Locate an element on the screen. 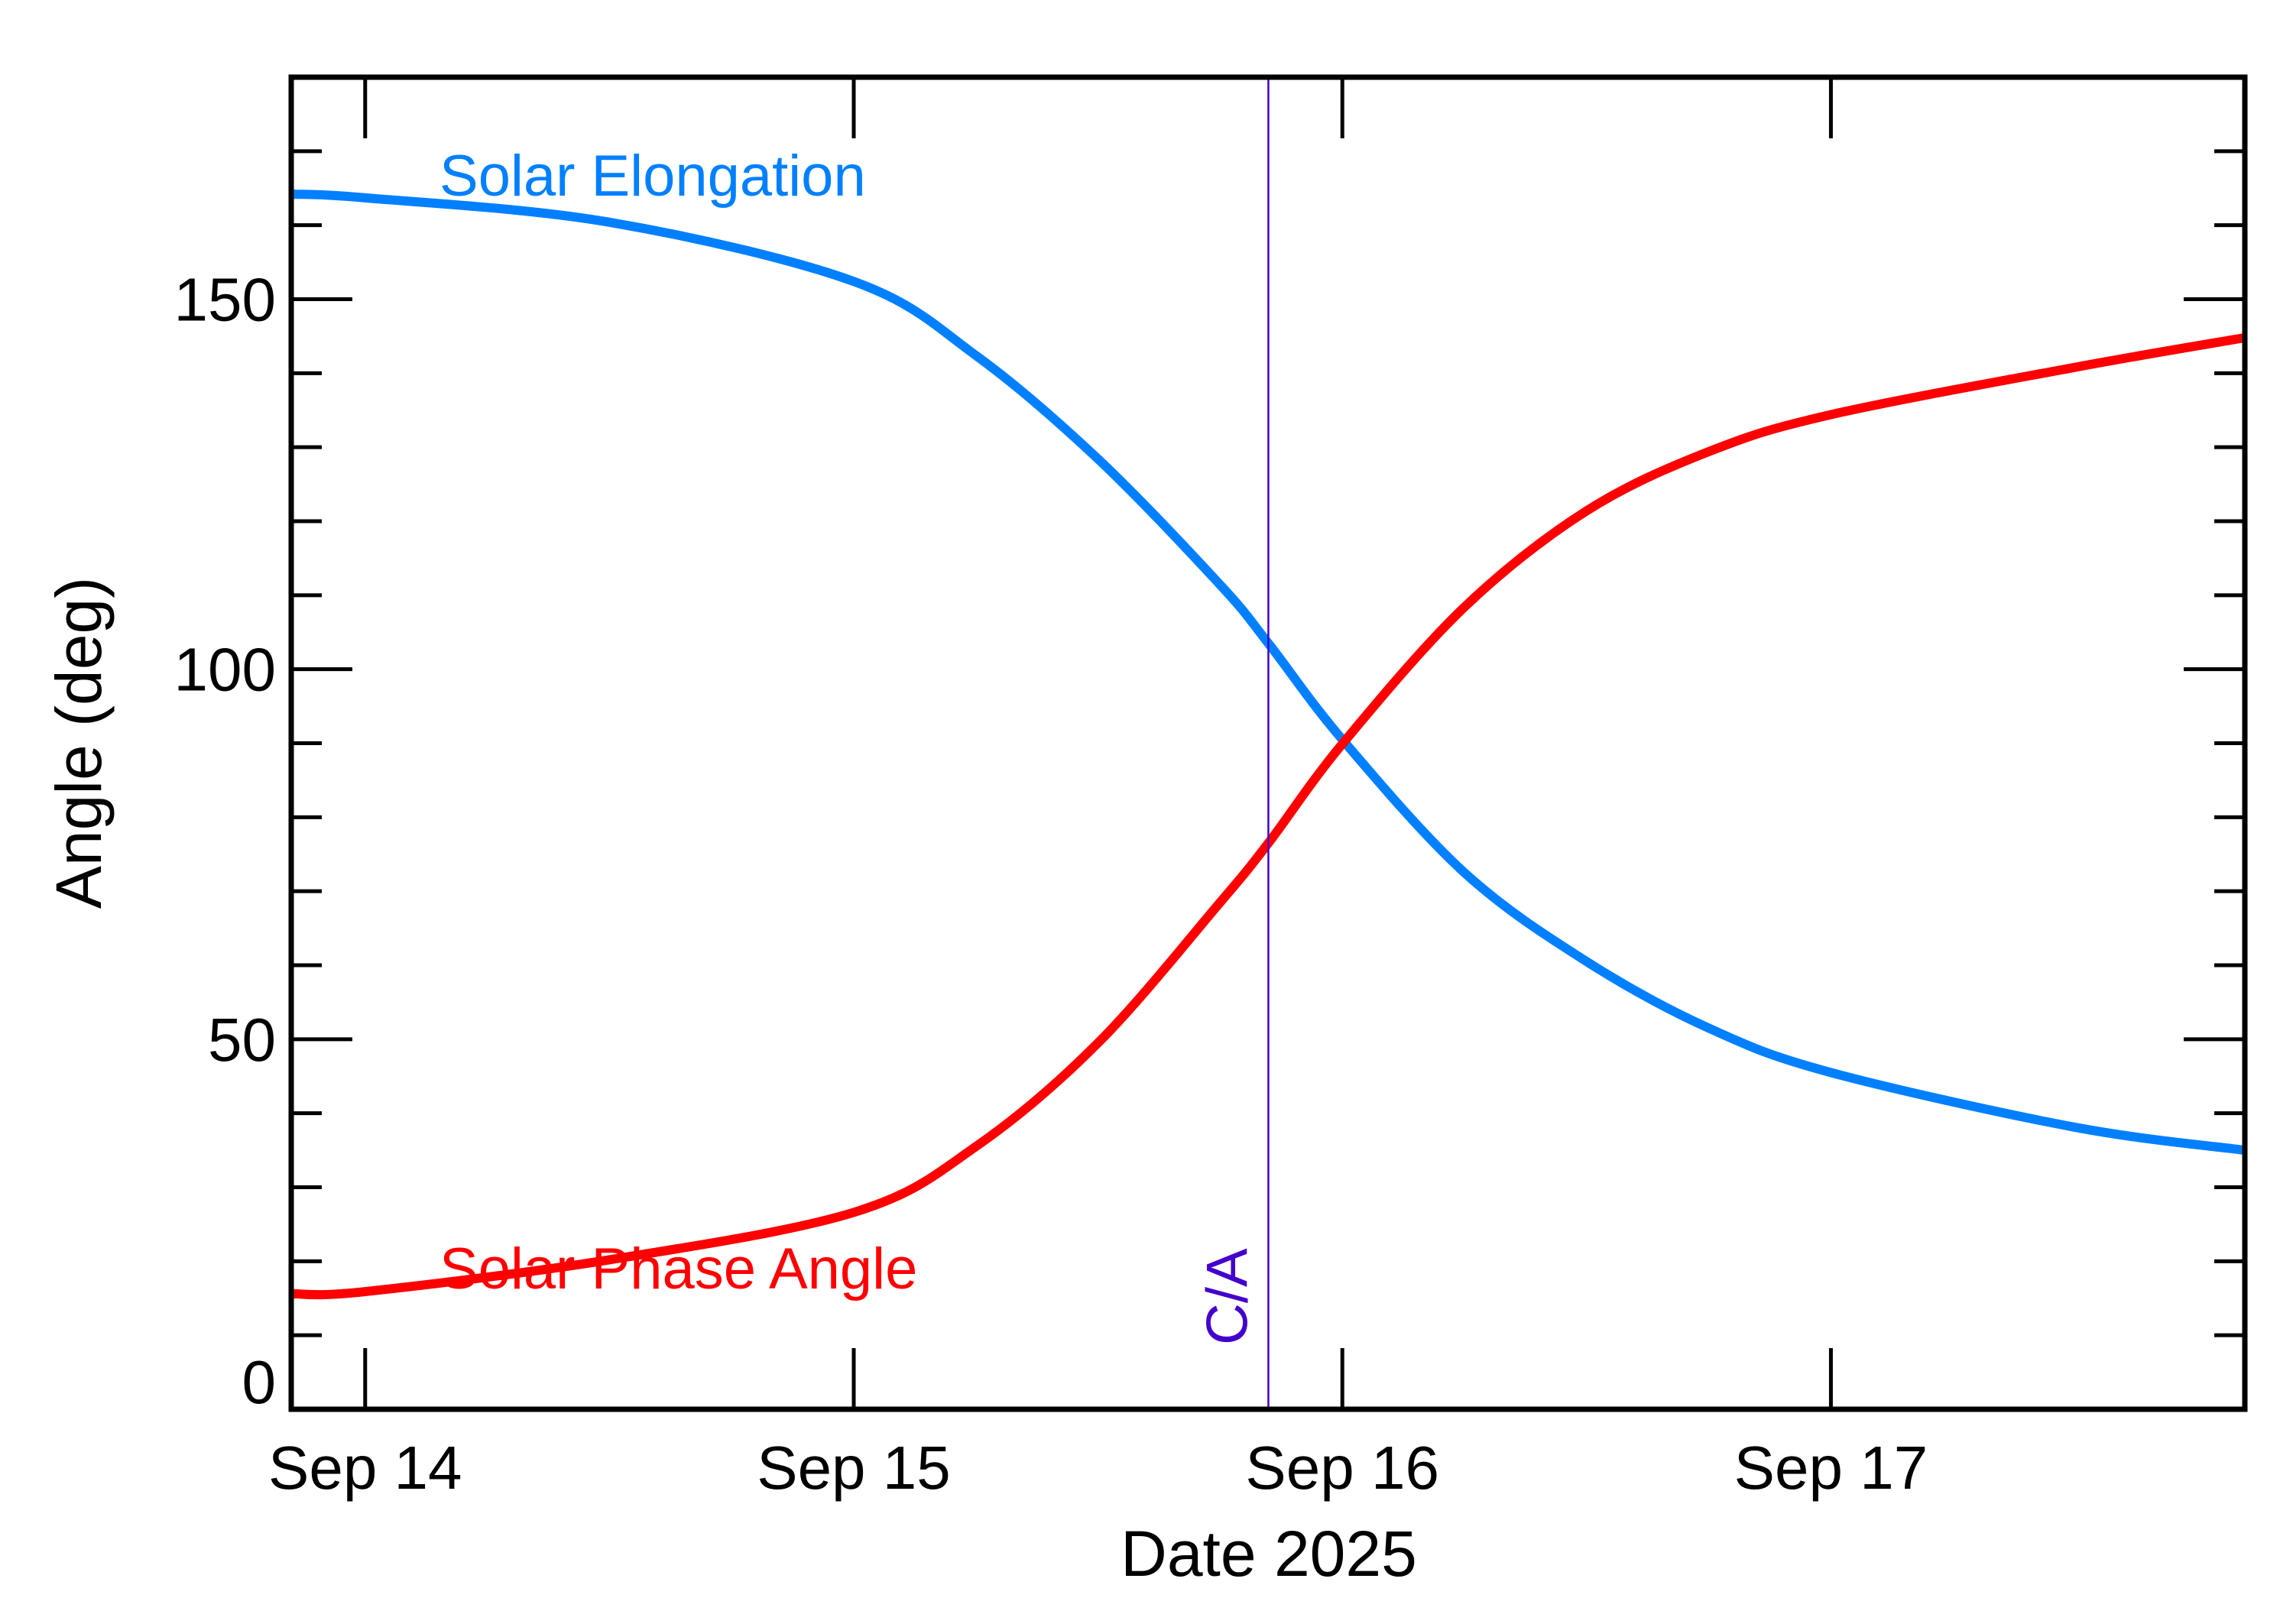 Image resolution: width=2293 pixels, height=1624 pixels. y-tick-label: 150 is located at coordinates (225, 300).